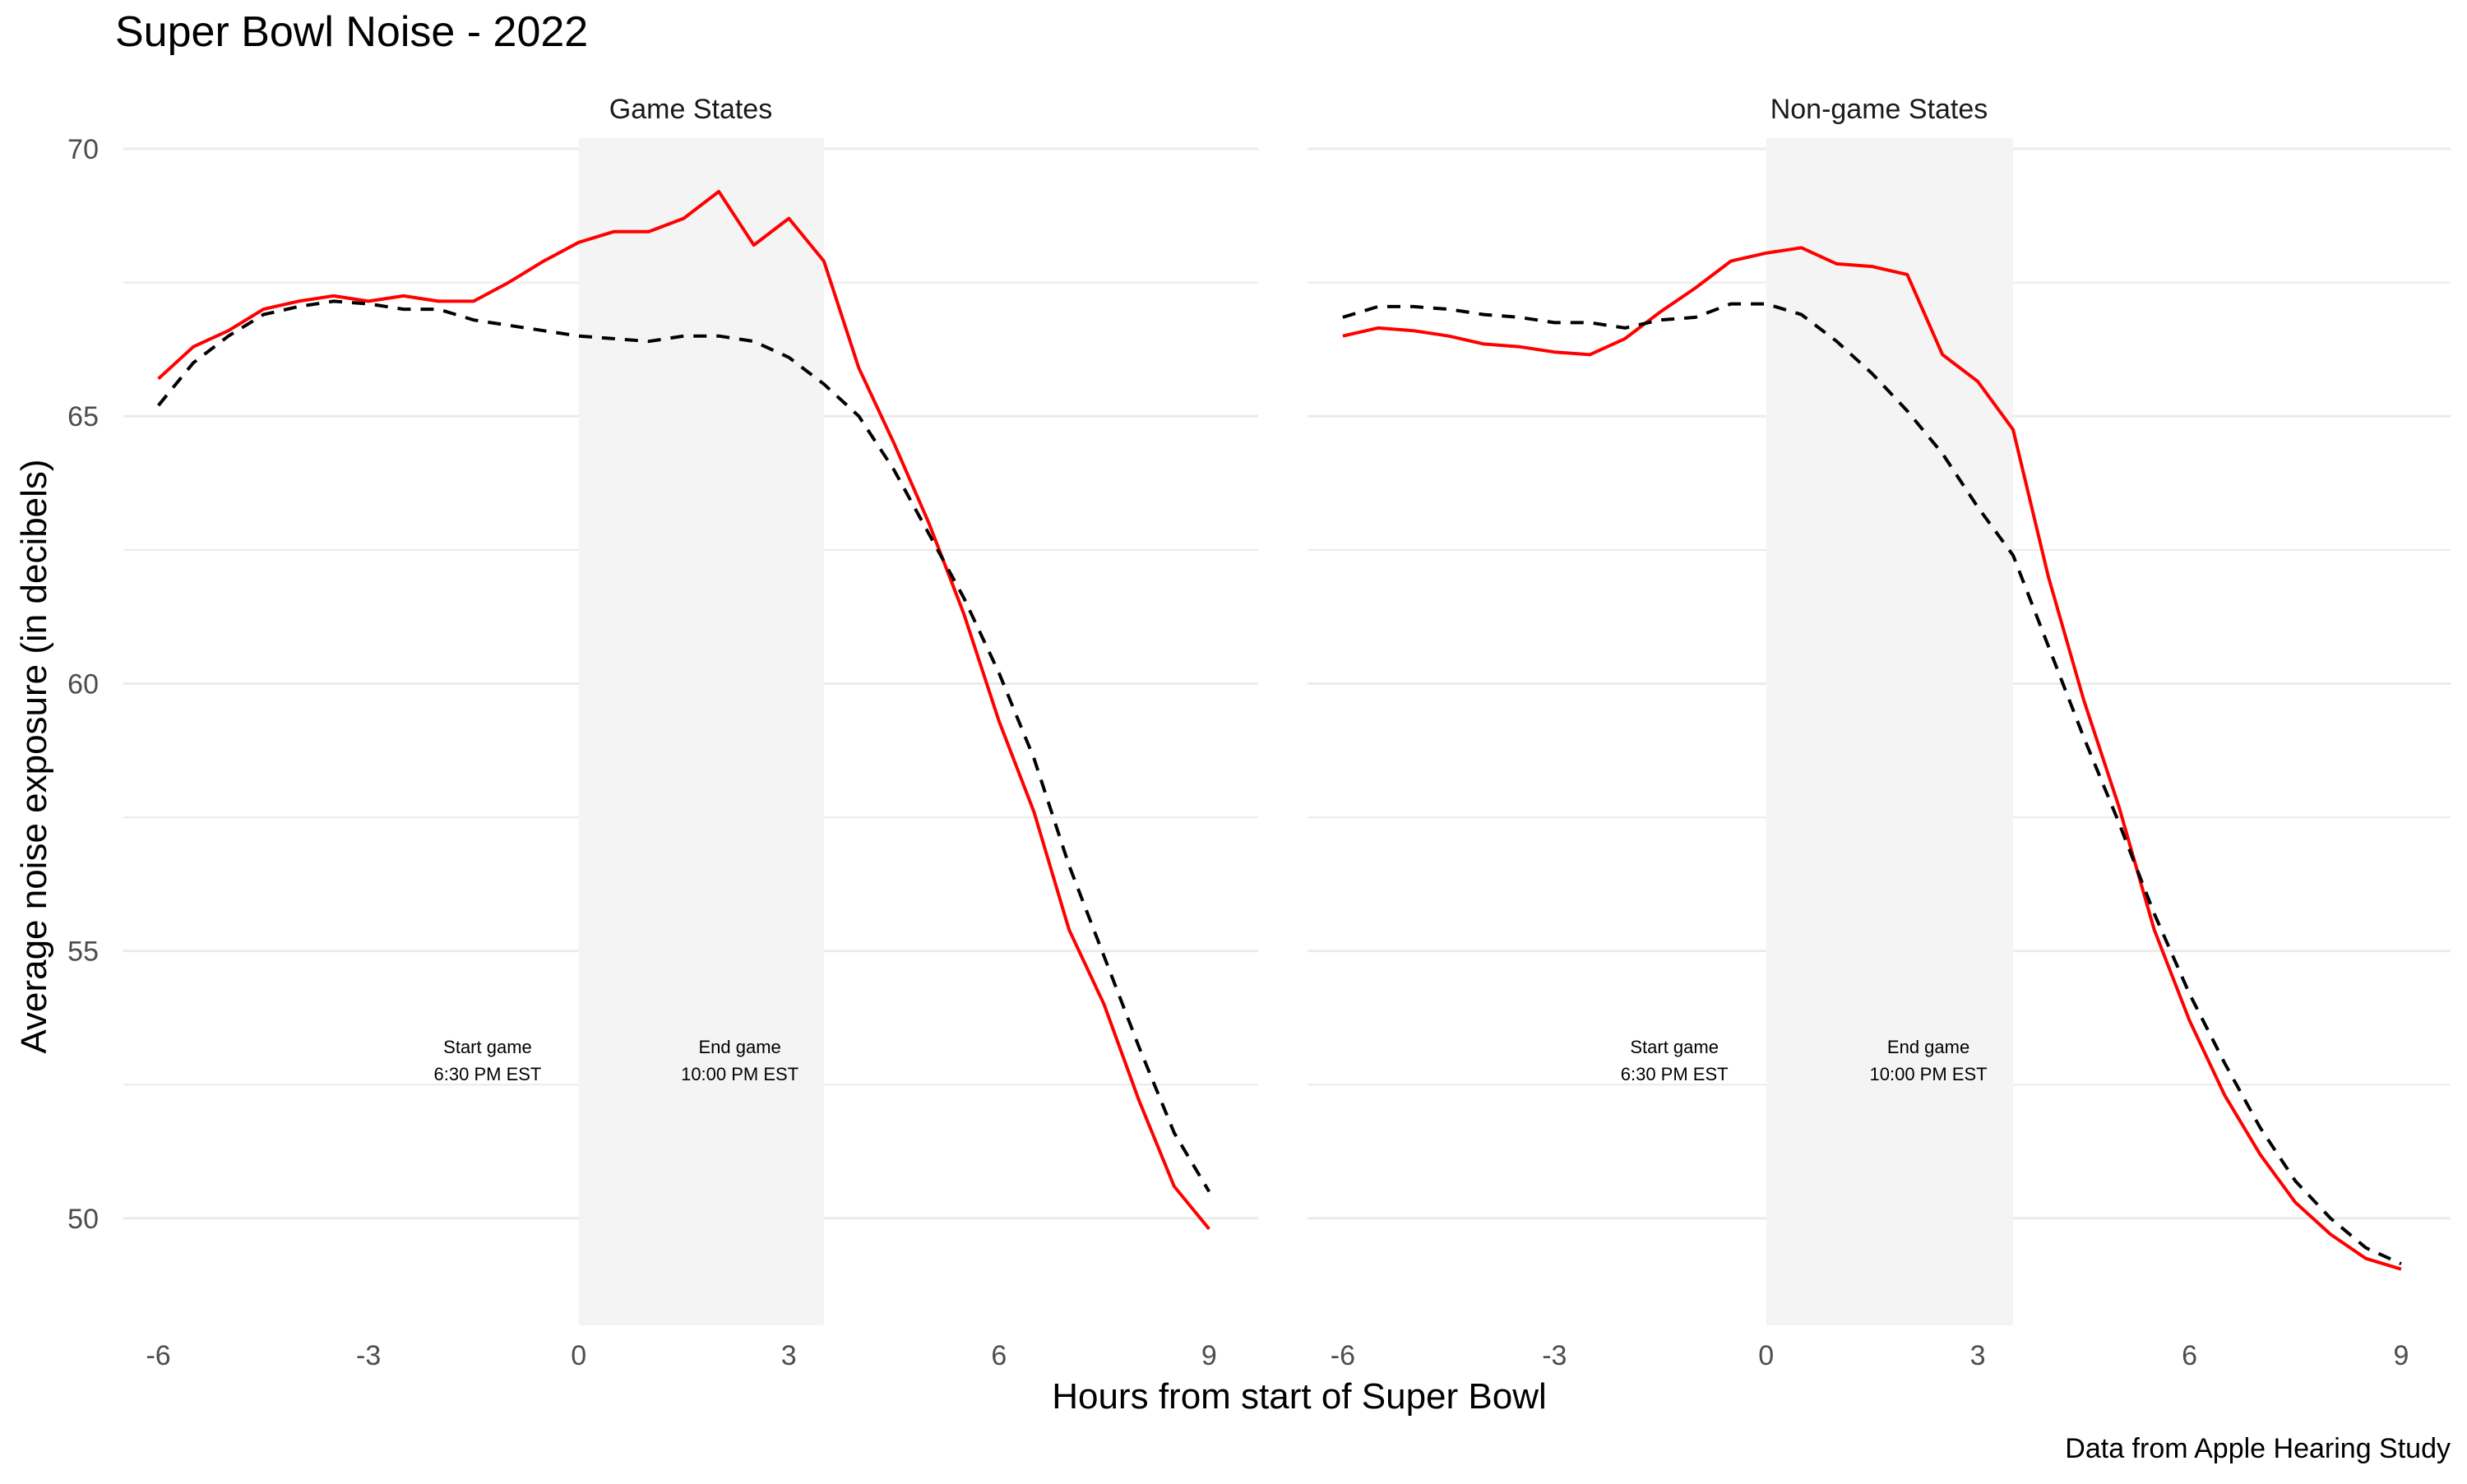 Image resolution: width=2467 pixels, height=1484 pixels. Describe the element at coordinates (83, 684) in the screenshot. I see `y-tick-label: 60` at that location.